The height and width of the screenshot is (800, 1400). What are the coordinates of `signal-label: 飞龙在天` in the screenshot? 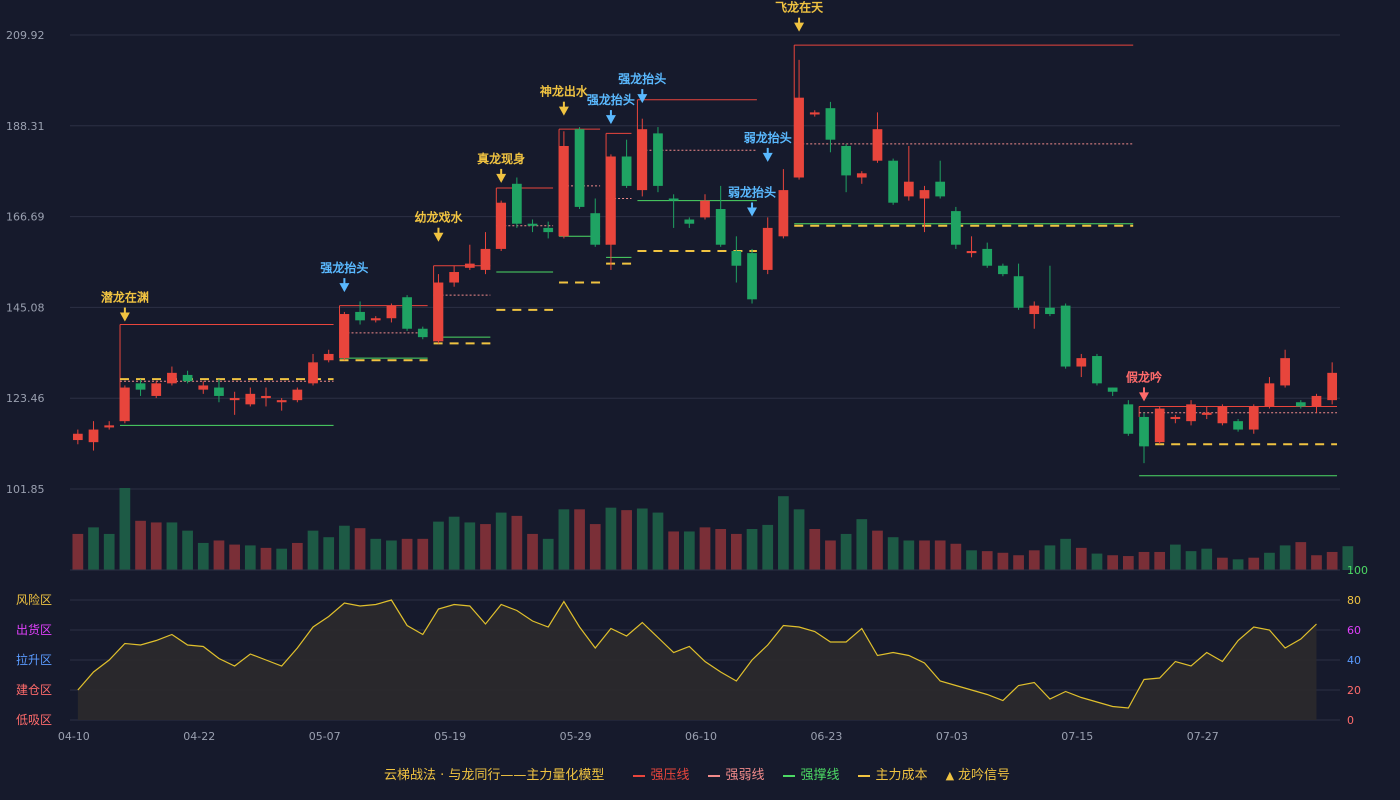 It's located at (799, 7).